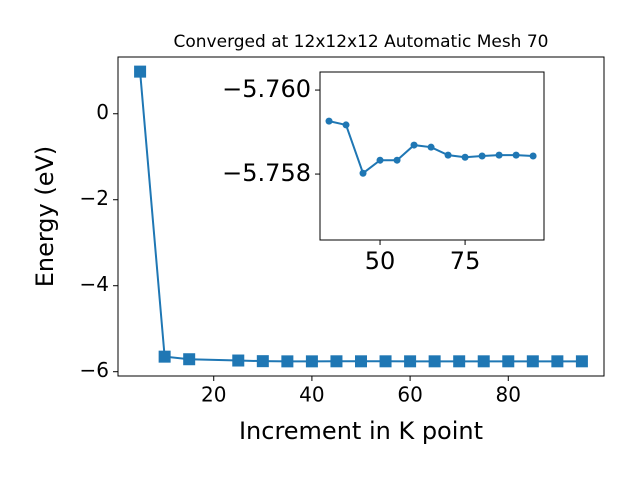 This screenshot has width=640, height=480. What do you see at coordinates (409, 395) in the screenshot?
I see `x-tick-label: 60` at bounding box center [409, 395].